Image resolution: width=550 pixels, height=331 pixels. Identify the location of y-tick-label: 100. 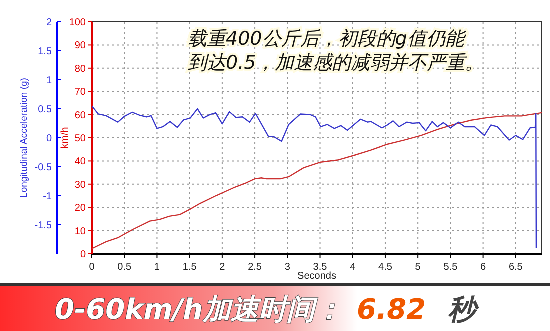
(77, 23).